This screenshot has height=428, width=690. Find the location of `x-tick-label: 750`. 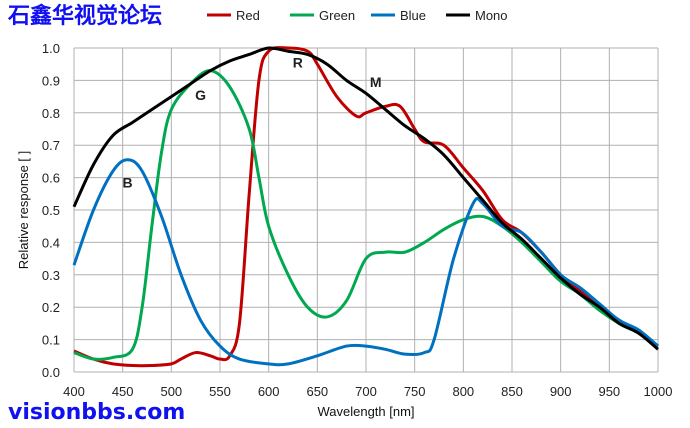

x-tick-label: 750 is located at coordinates (415, 391).